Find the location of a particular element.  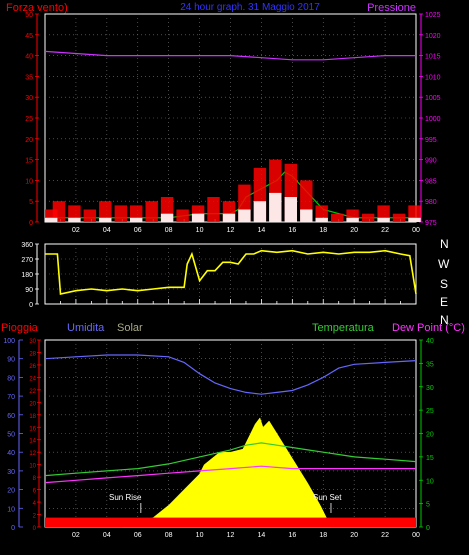

wind-axis-title: Forza vento) is located at coordinates (37, 8).